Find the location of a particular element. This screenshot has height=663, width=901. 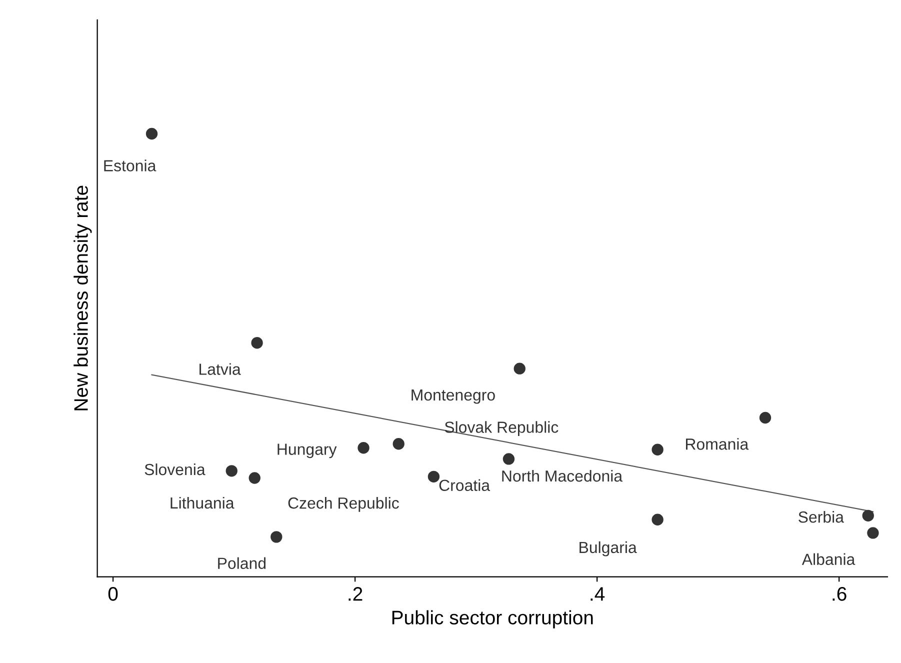

annotation: Bulgaria is located at coordinates (608, 548).